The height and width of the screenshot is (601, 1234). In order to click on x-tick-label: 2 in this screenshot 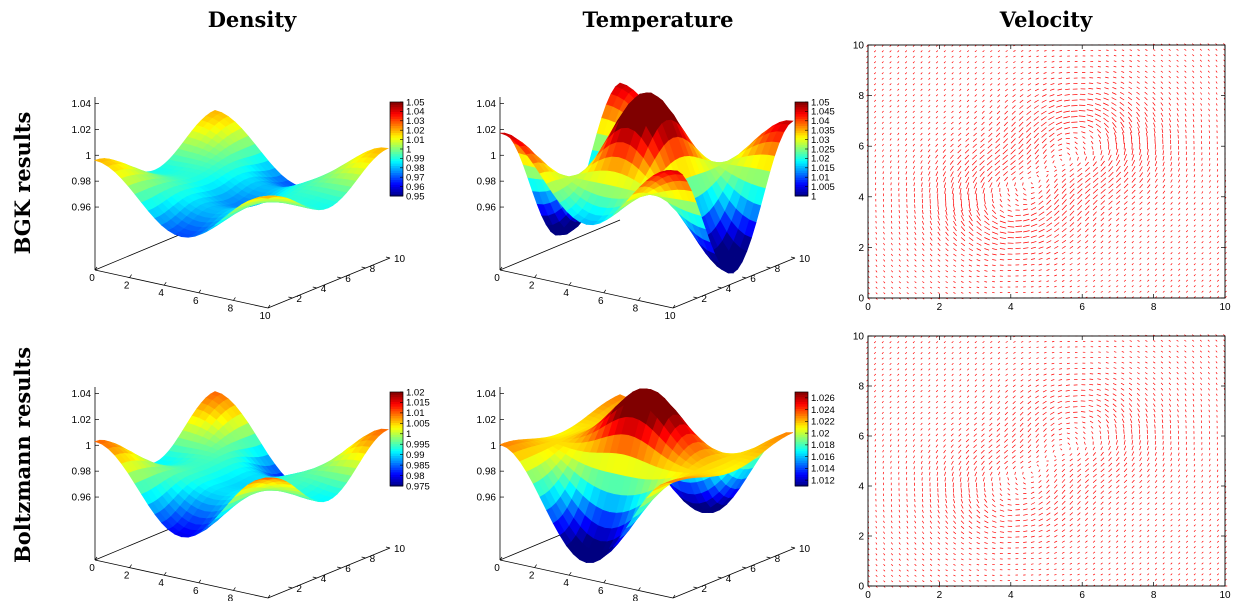, I will do `click(532, 286)`.